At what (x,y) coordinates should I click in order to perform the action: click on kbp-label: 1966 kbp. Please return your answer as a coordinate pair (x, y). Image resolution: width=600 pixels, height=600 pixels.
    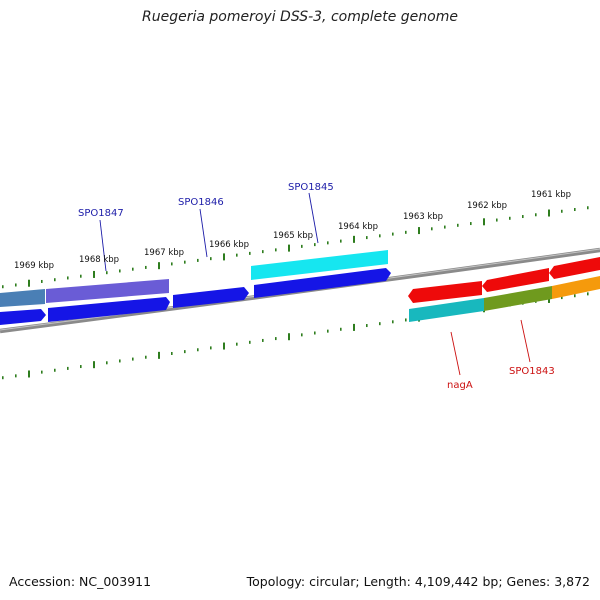
    Looking at the image, I should click on (229, 245).